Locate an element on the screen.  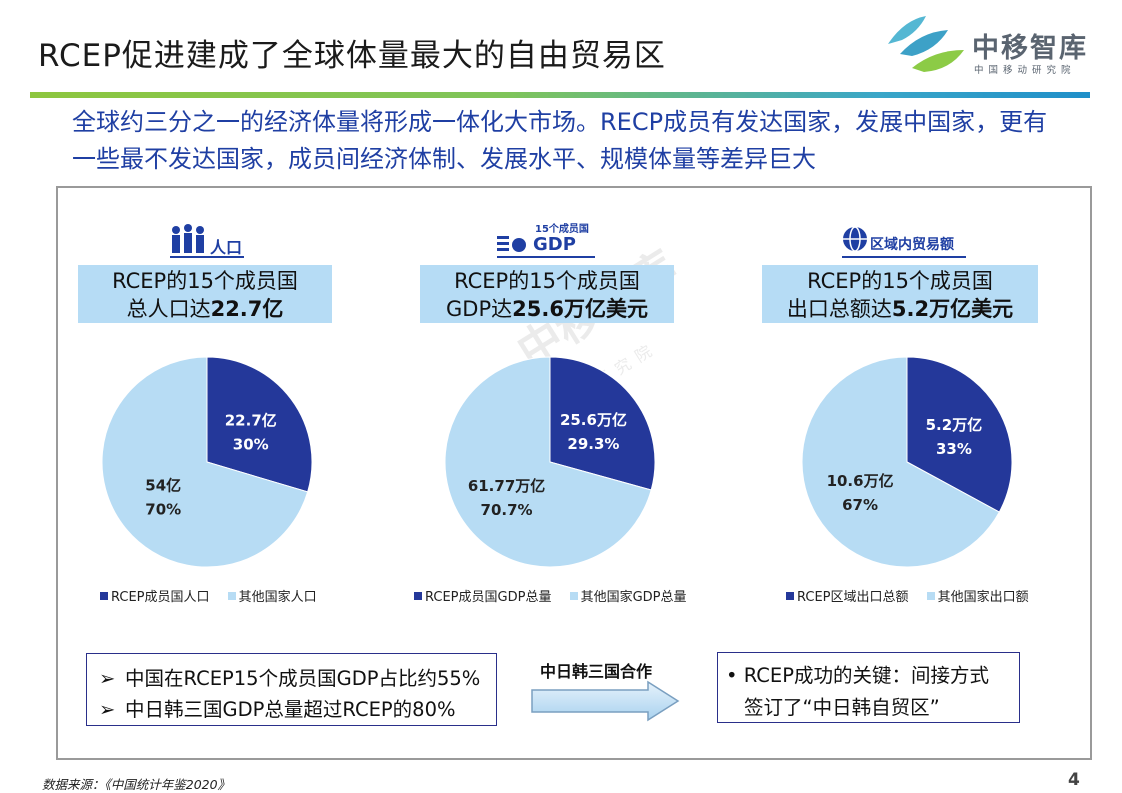
pie-value-label: 54亿 is located at coordinates (163, 486).